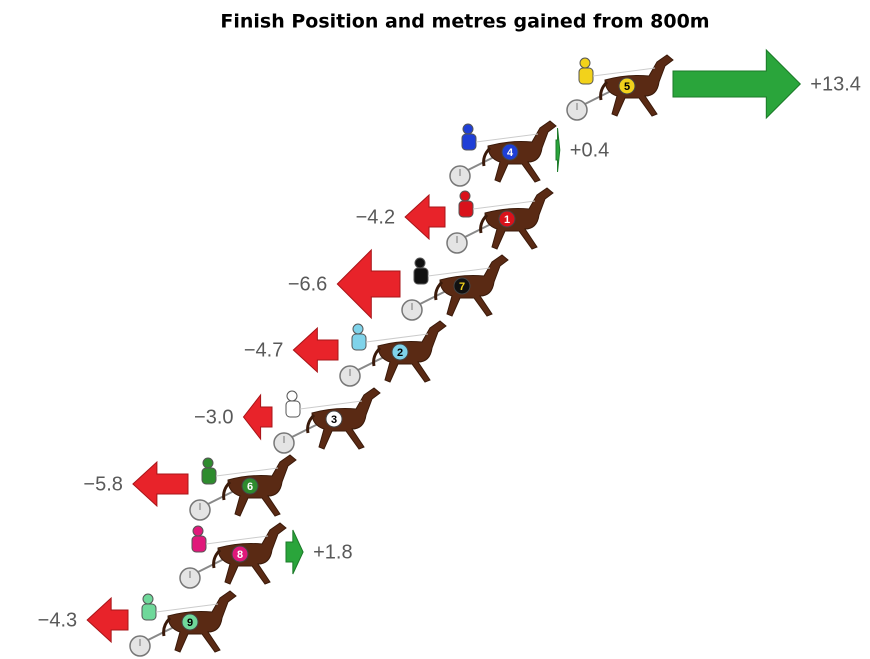 The width and height of the screenshot is (870, 659). I want to click on value-label: −4.2, so click(375, 217).